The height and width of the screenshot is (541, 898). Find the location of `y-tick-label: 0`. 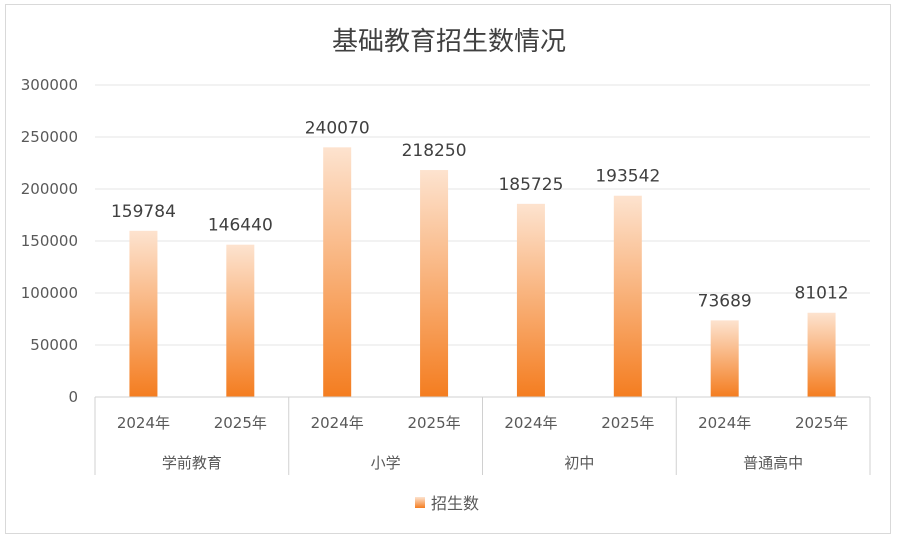

y-tick-label: 0 is located at coordinates (73, 397).